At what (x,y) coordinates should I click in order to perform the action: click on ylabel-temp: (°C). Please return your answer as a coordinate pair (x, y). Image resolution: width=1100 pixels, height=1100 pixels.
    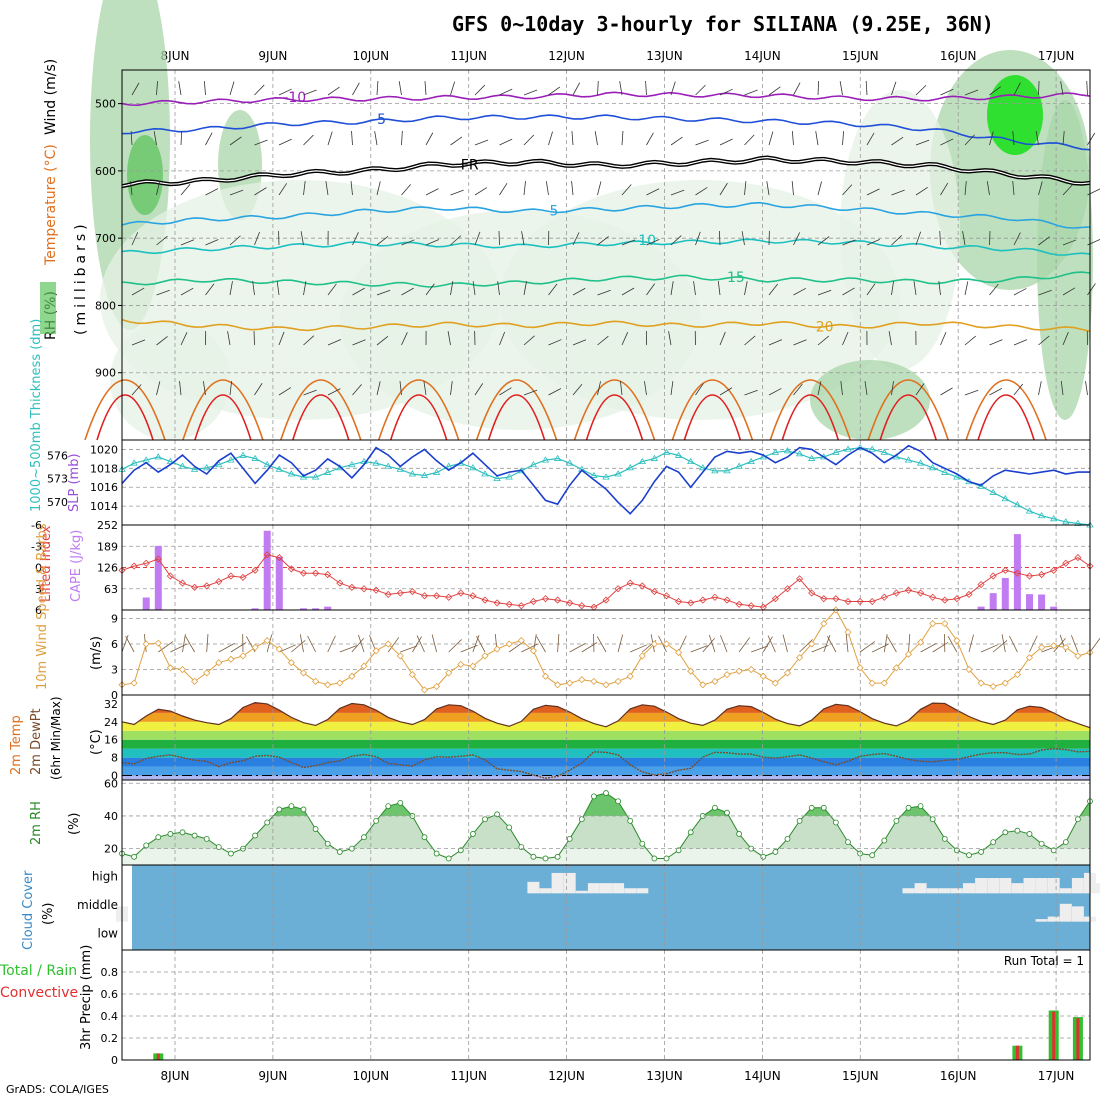
    Looking at the image, I should click on (96, 742).